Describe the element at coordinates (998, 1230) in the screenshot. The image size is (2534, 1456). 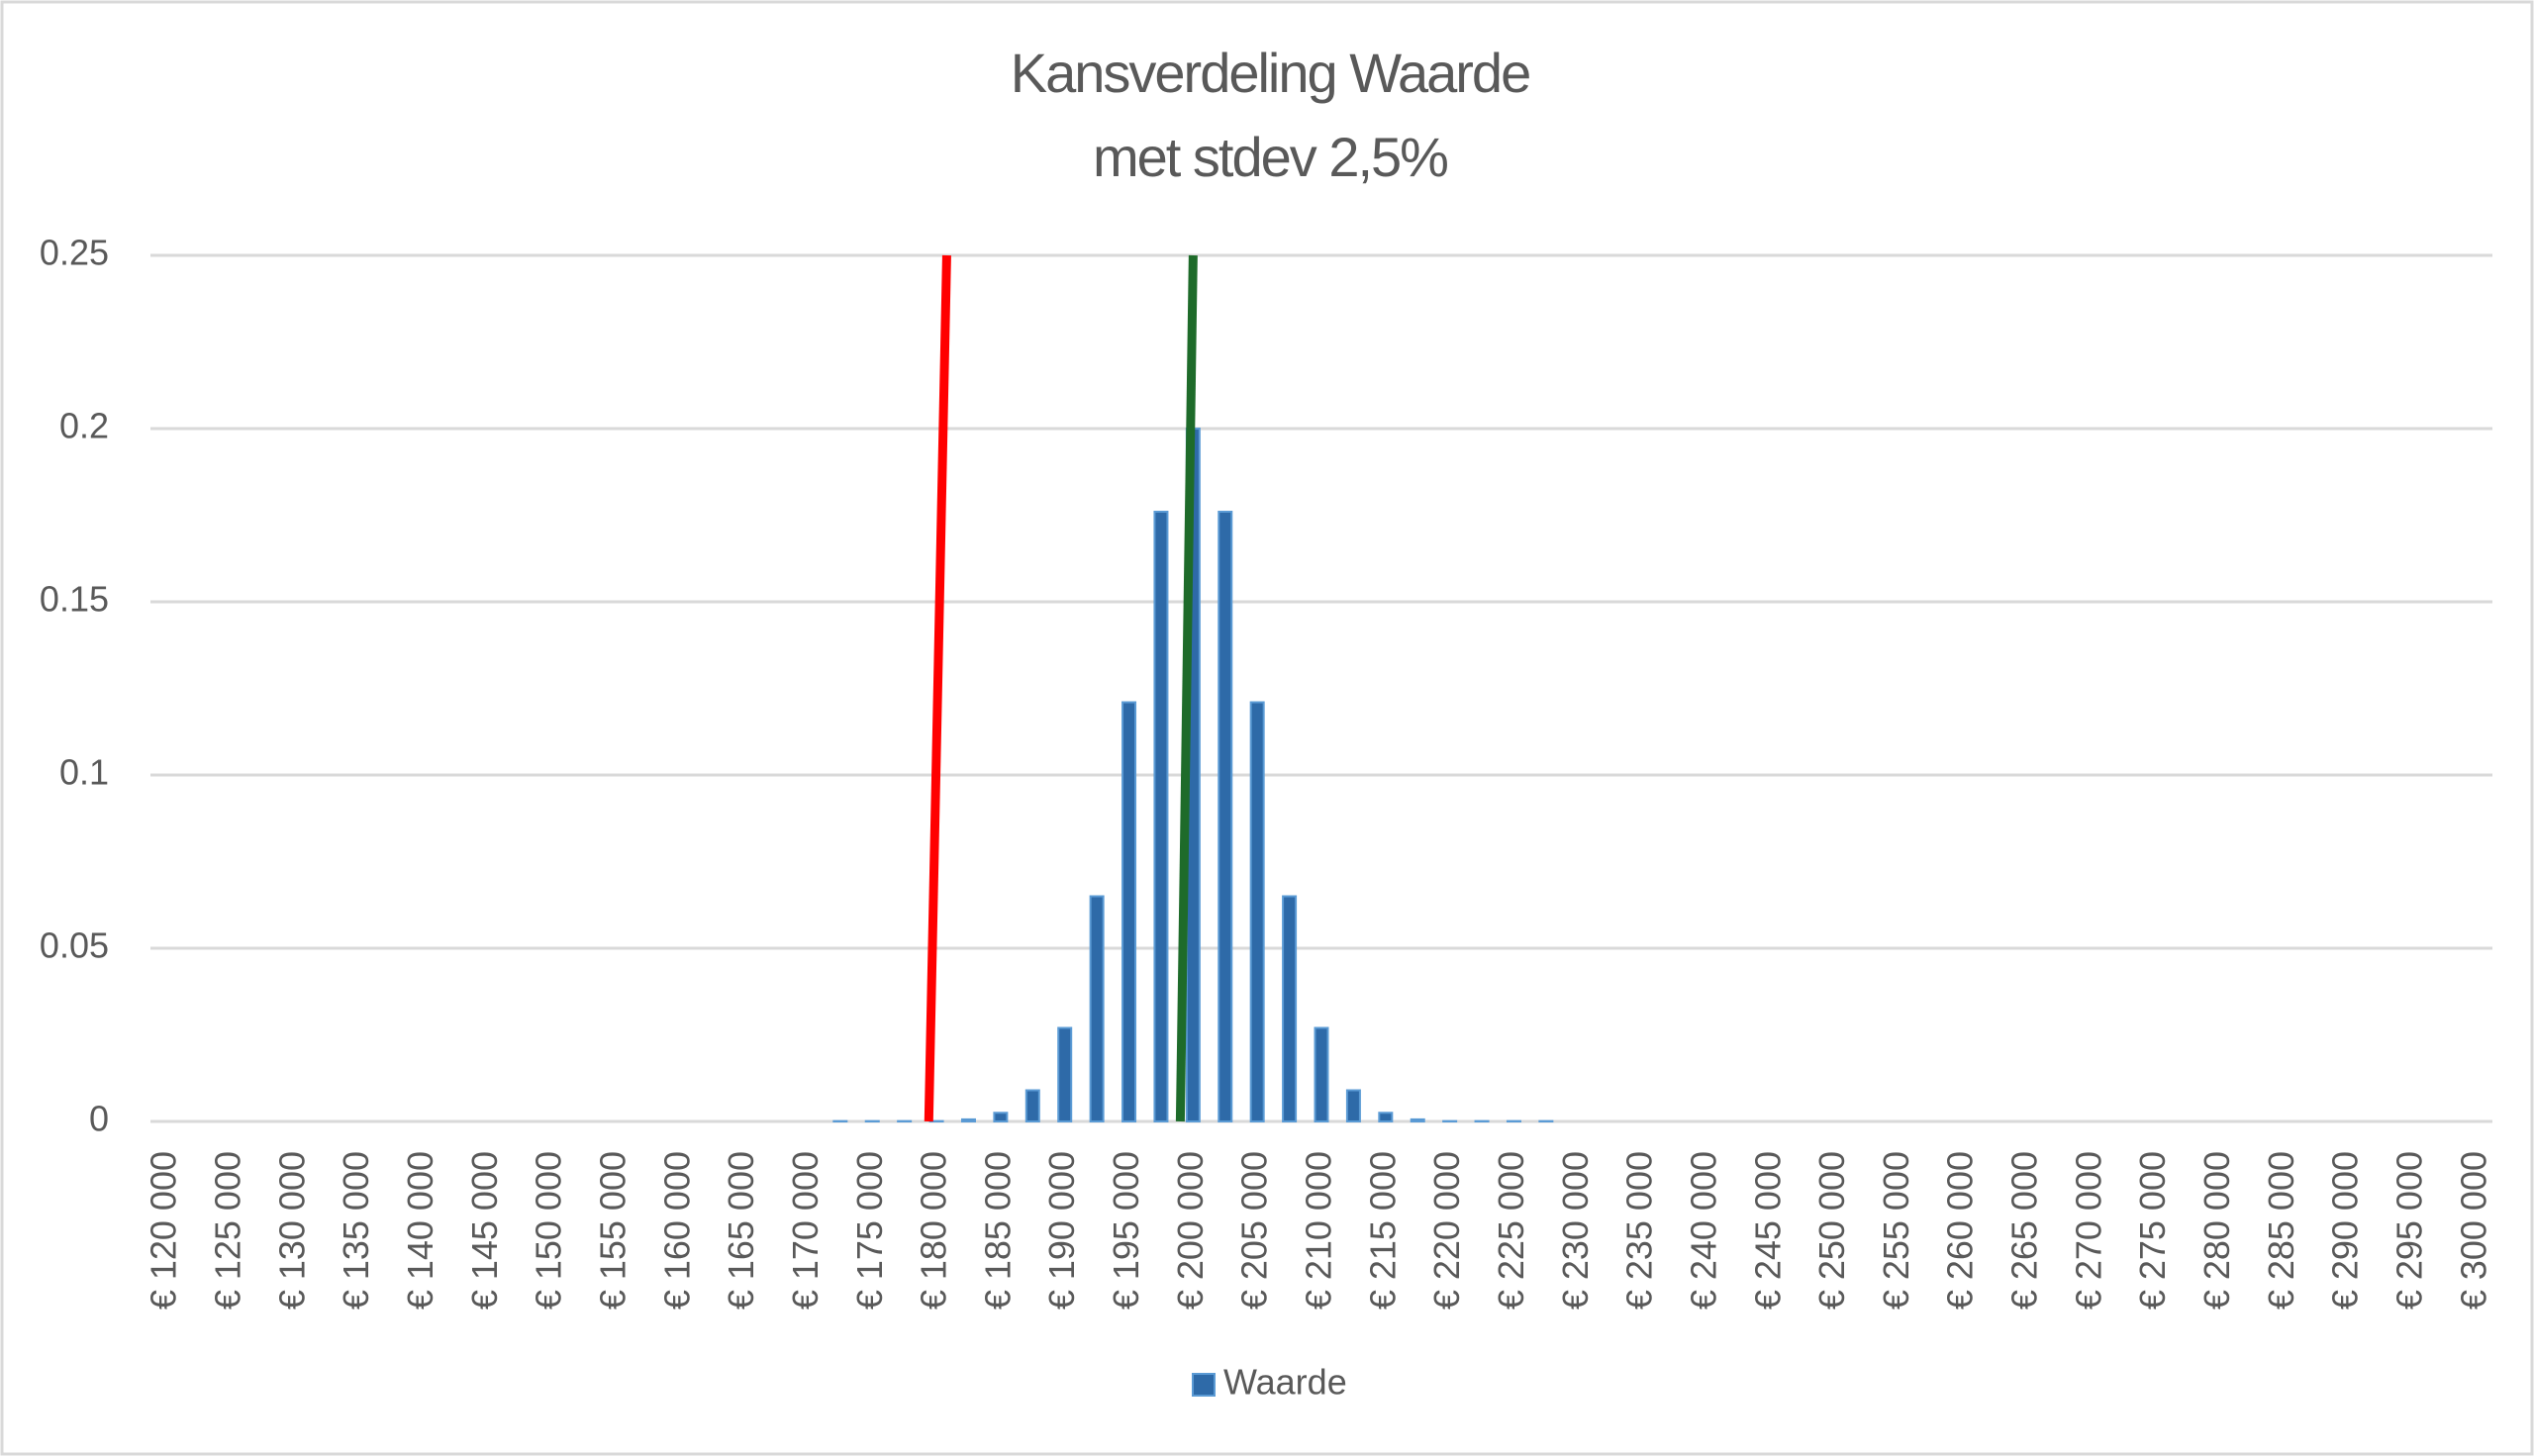
I see `x-tick-label: € 185 000` at that location.